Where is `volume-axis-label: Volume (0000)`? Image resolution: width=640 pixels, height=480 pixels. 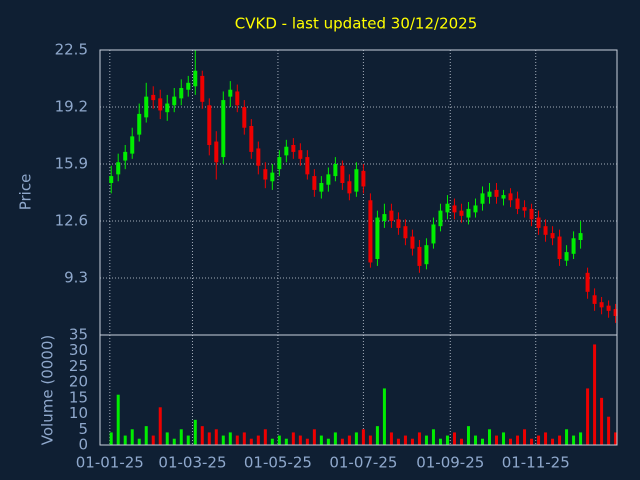
volume-axis-label: Volume (0000) is located at coordinates (48, 390).